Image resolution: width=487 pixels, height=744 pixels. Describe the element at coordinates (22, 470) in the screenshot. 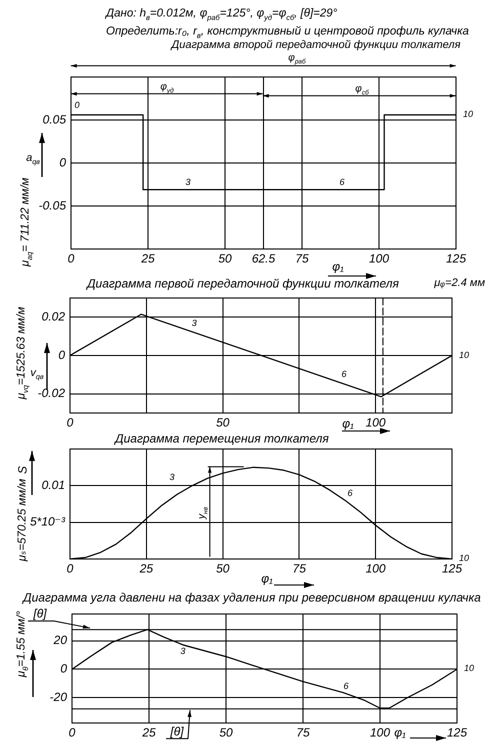

I see `text: S` at that location.